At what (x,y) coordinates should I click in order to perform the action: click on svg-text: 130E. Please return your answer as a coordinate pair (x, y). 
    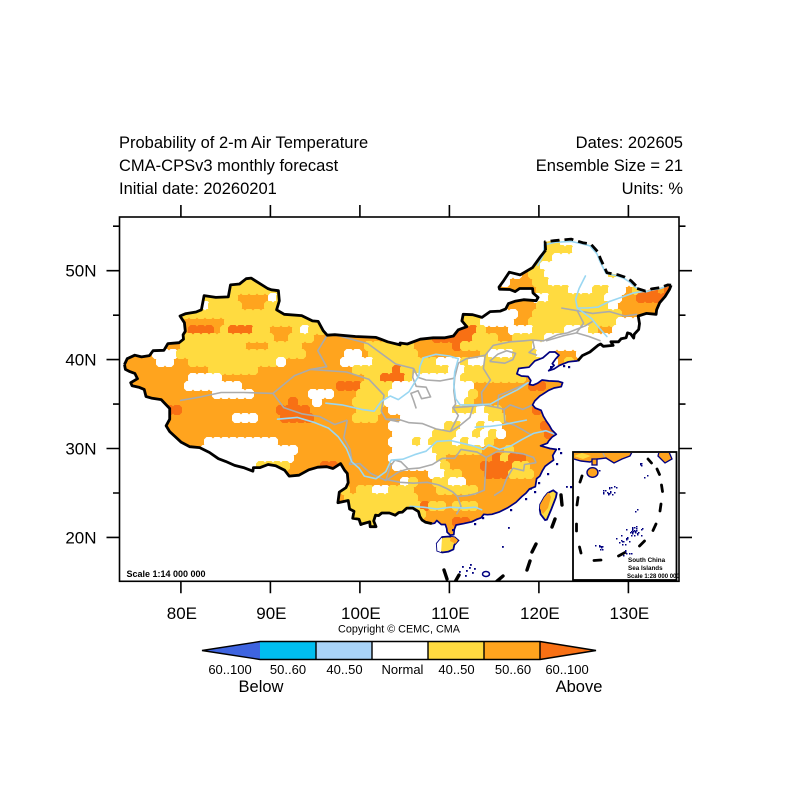
    Looking at the image, I should click on (630, 613).